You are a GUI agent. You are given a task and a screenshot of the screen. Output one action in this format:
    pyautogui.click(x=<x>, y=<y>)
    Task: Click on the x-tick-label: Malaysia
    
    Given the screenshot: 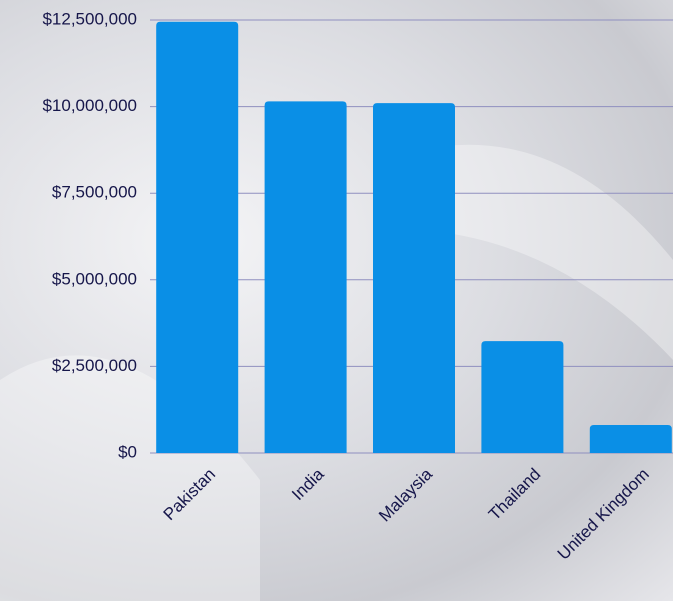 What is the action you would take?
    pyautogui.click(x=405, y=494)
    